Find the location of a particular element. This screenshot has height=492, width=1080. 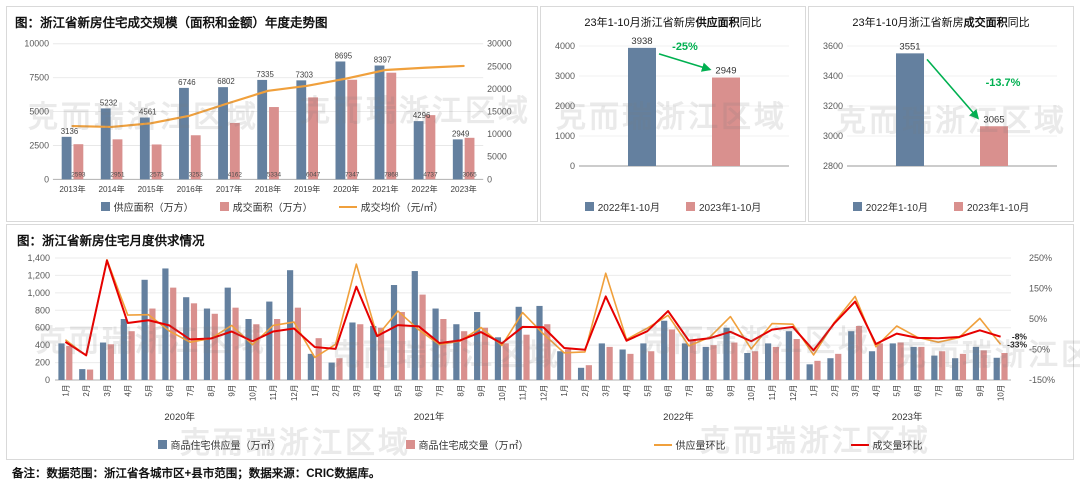

svg-text: 10月 is located at coordinates (1001, 393).